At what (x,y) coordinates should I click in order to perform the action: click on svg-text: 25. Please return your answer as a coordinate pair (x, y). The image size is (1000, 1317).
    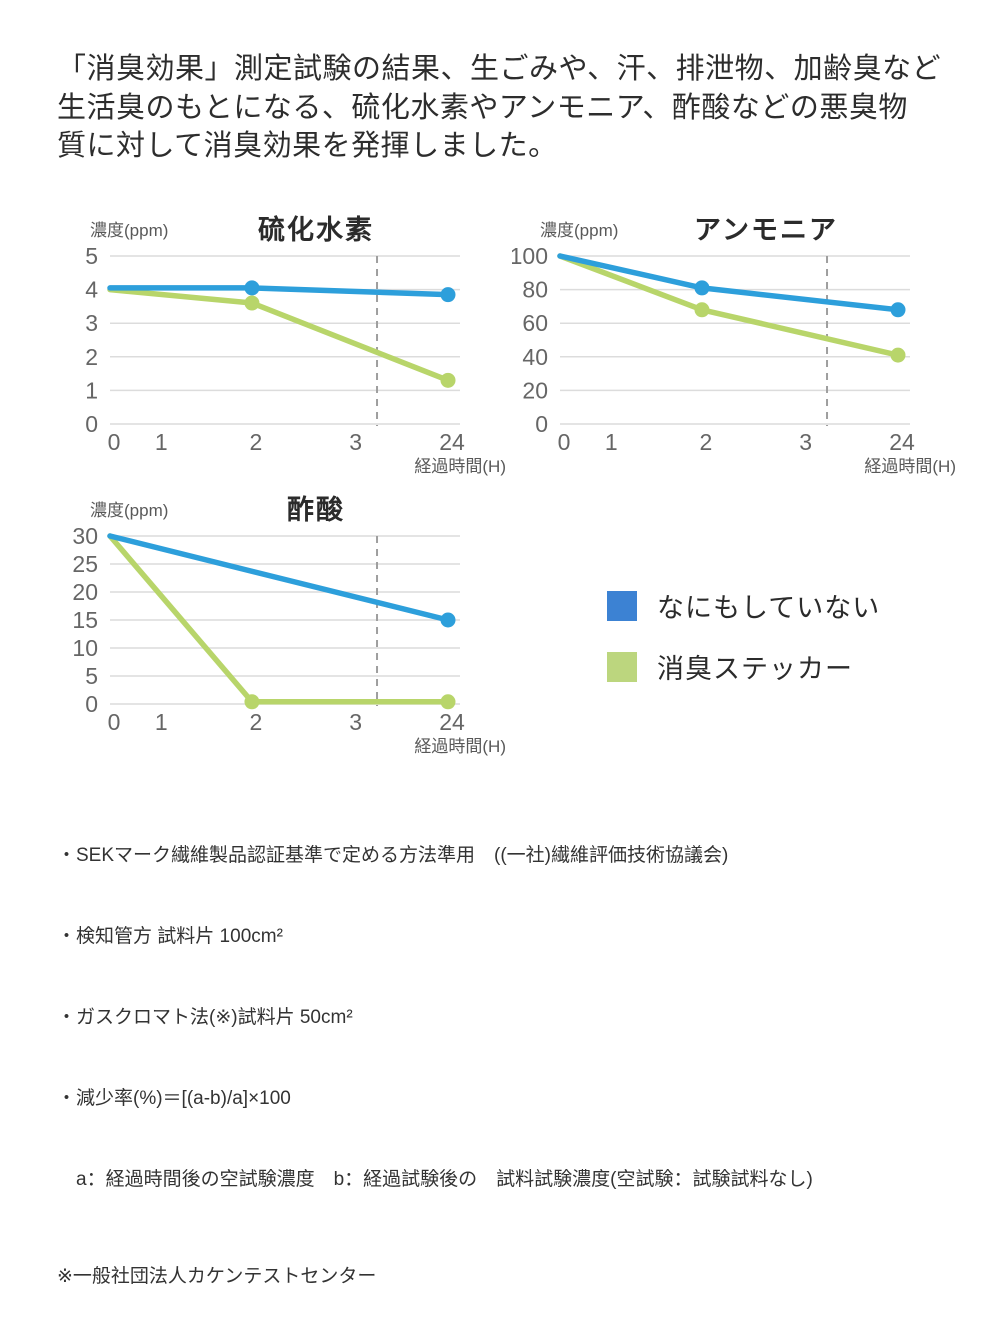
    Looking at the image, I should click on (85, 564).